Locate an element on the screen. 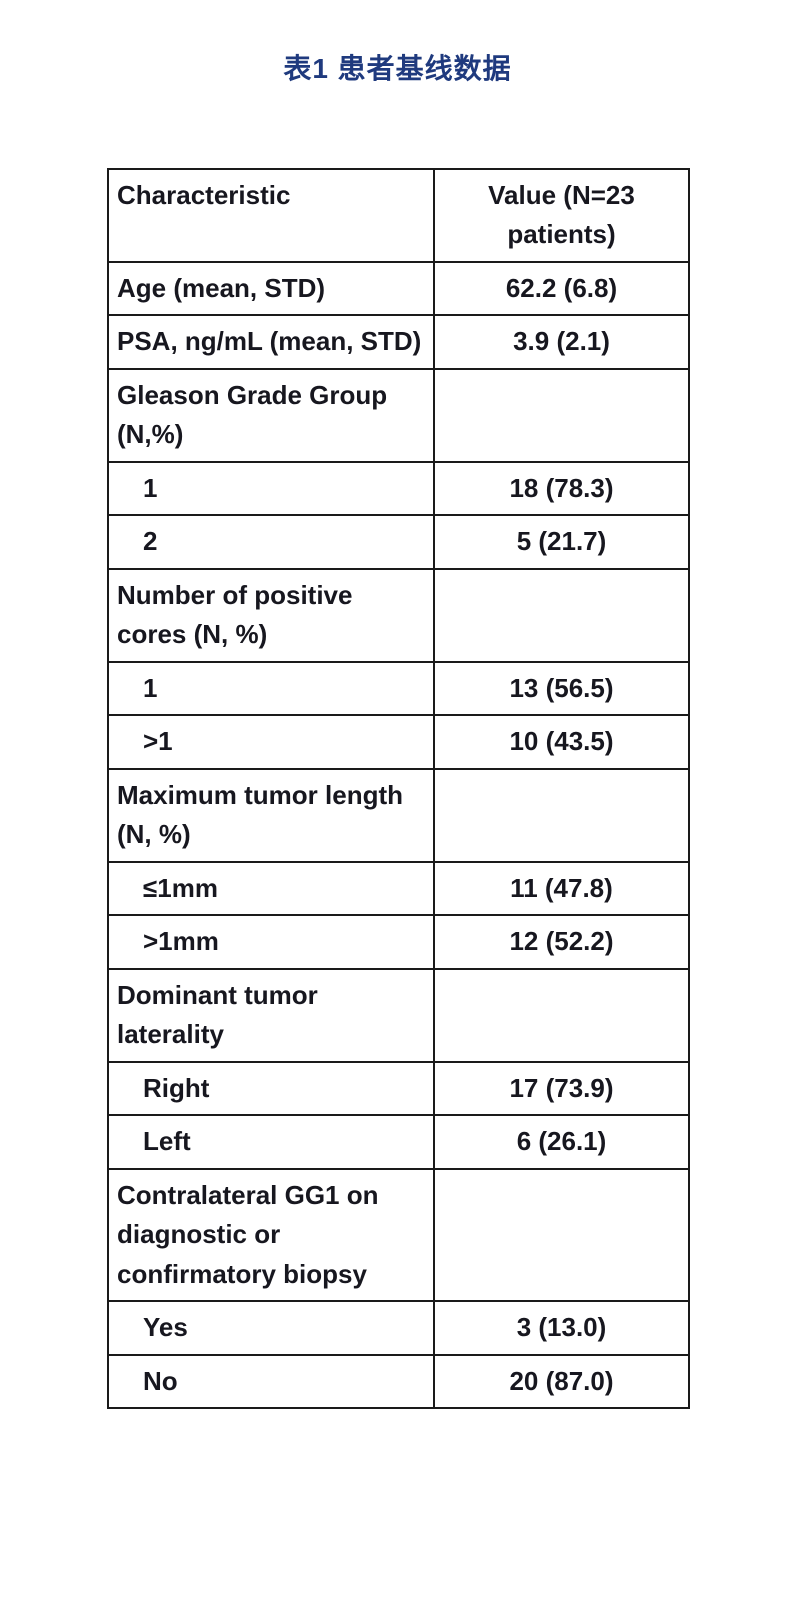 The height and width of the screenshot is (1612, 800). row-label: >1mm is located at coordinates (271, 942).